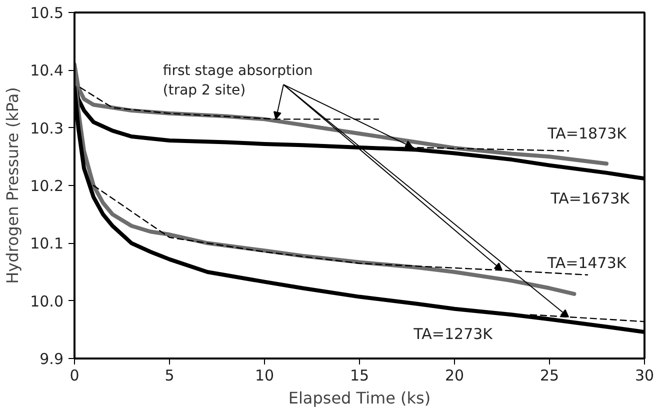 This screenshot has width=669, height=413. I want to click on y-tick-label: 10.5, so click(47, 13).